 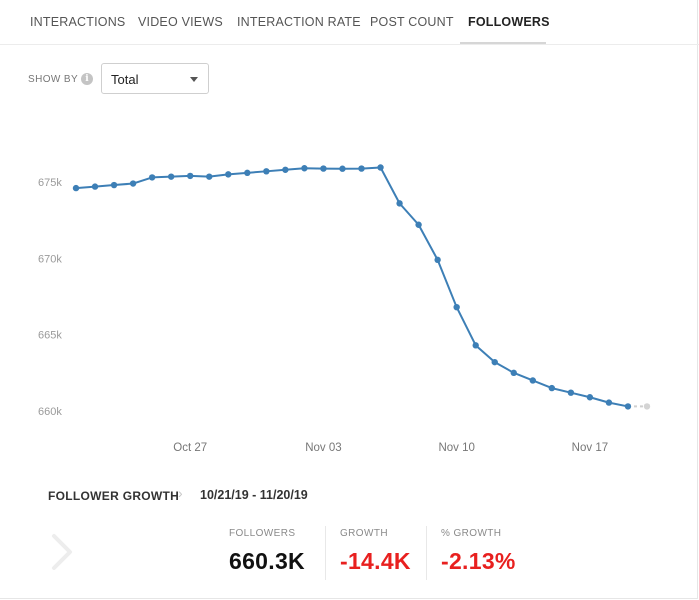 What do you see at coordinates (155, 78) in the screenshot?
I see `show-by-select: Total` at bounding box center [155, 78].